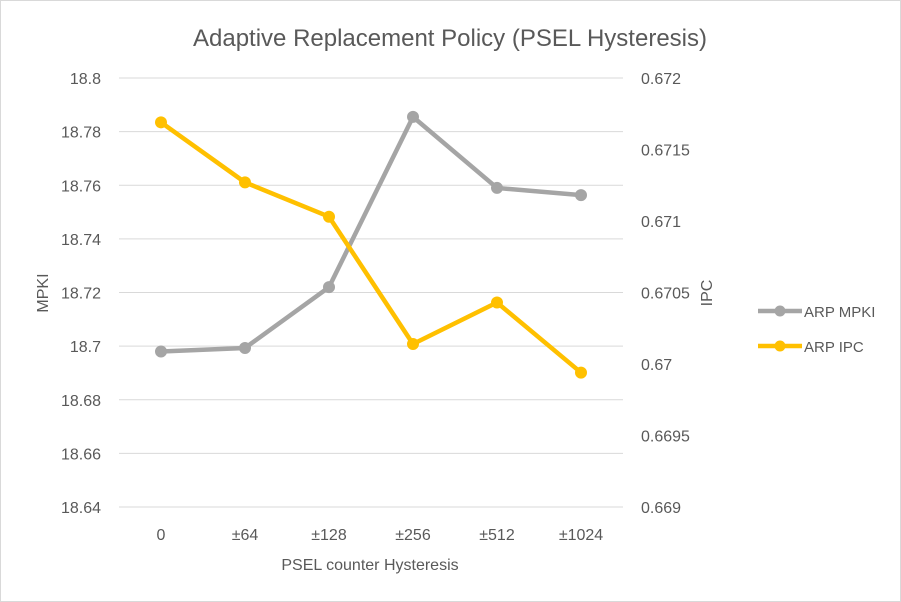  I want to click on y2-tick-label: 0.6705, so click(665, 294).